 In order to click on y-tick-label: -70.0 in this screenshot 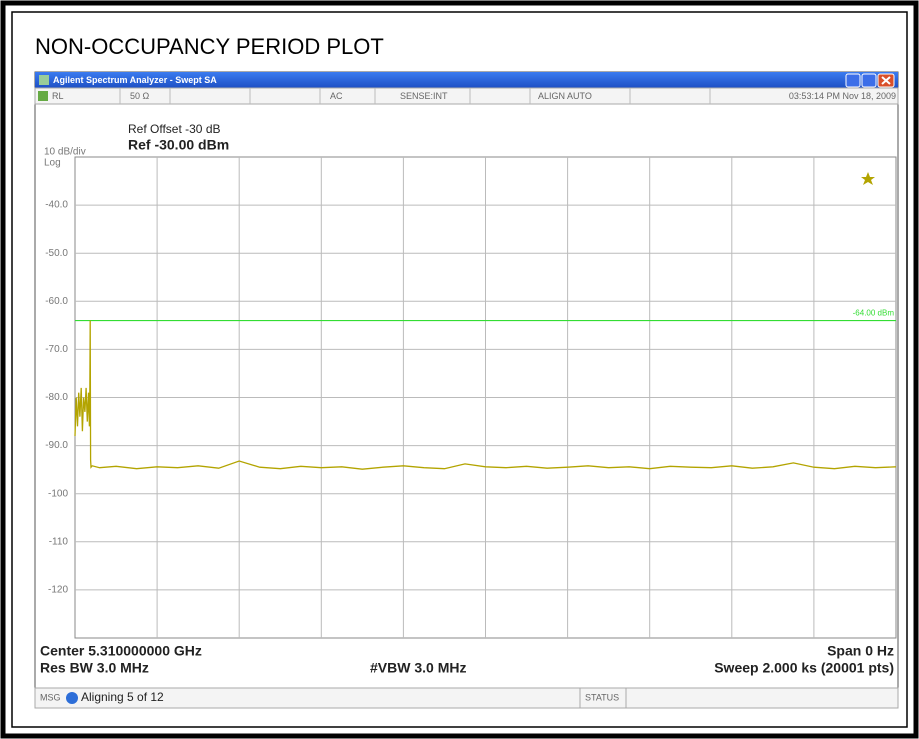, I will do `click(56, 349)`.